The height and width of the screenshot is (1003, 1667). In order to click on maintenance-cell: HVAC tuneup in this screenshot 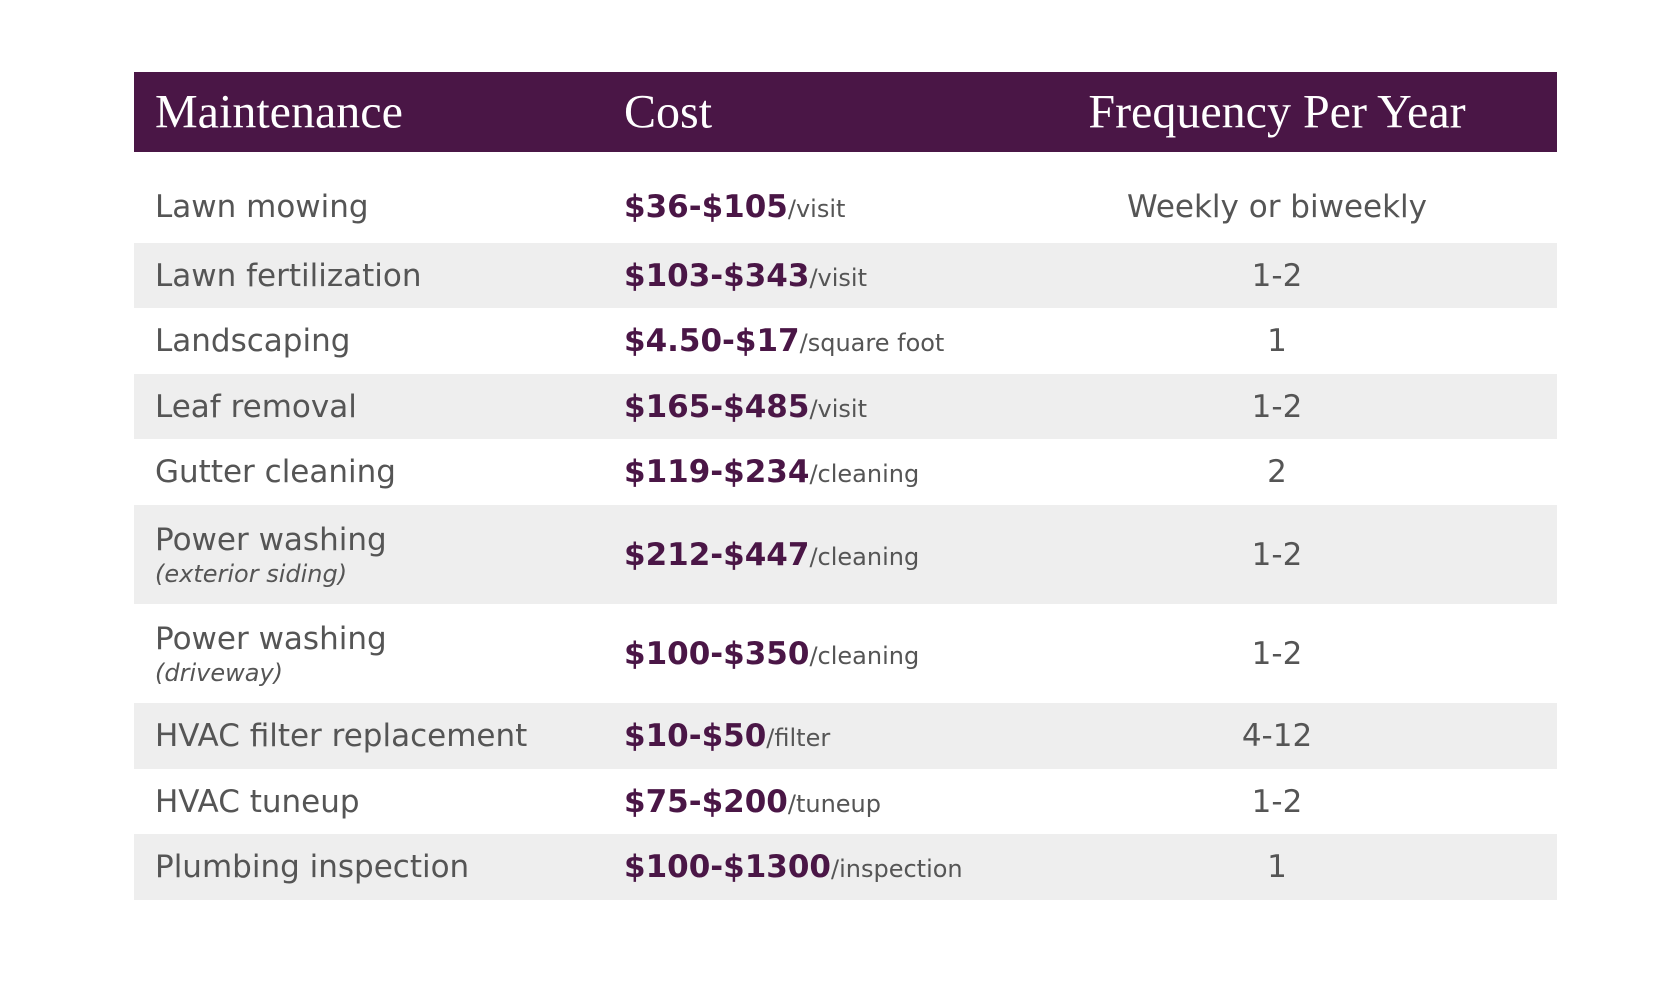, I will do `click(257, 802)`.